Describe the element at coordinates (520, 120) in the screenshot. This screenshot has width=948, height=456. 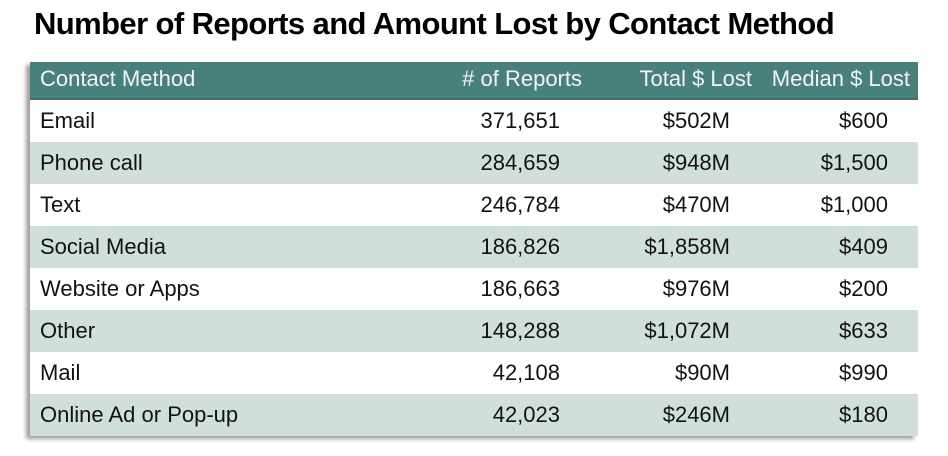
I see `cell-reports: 371,651` at that location.